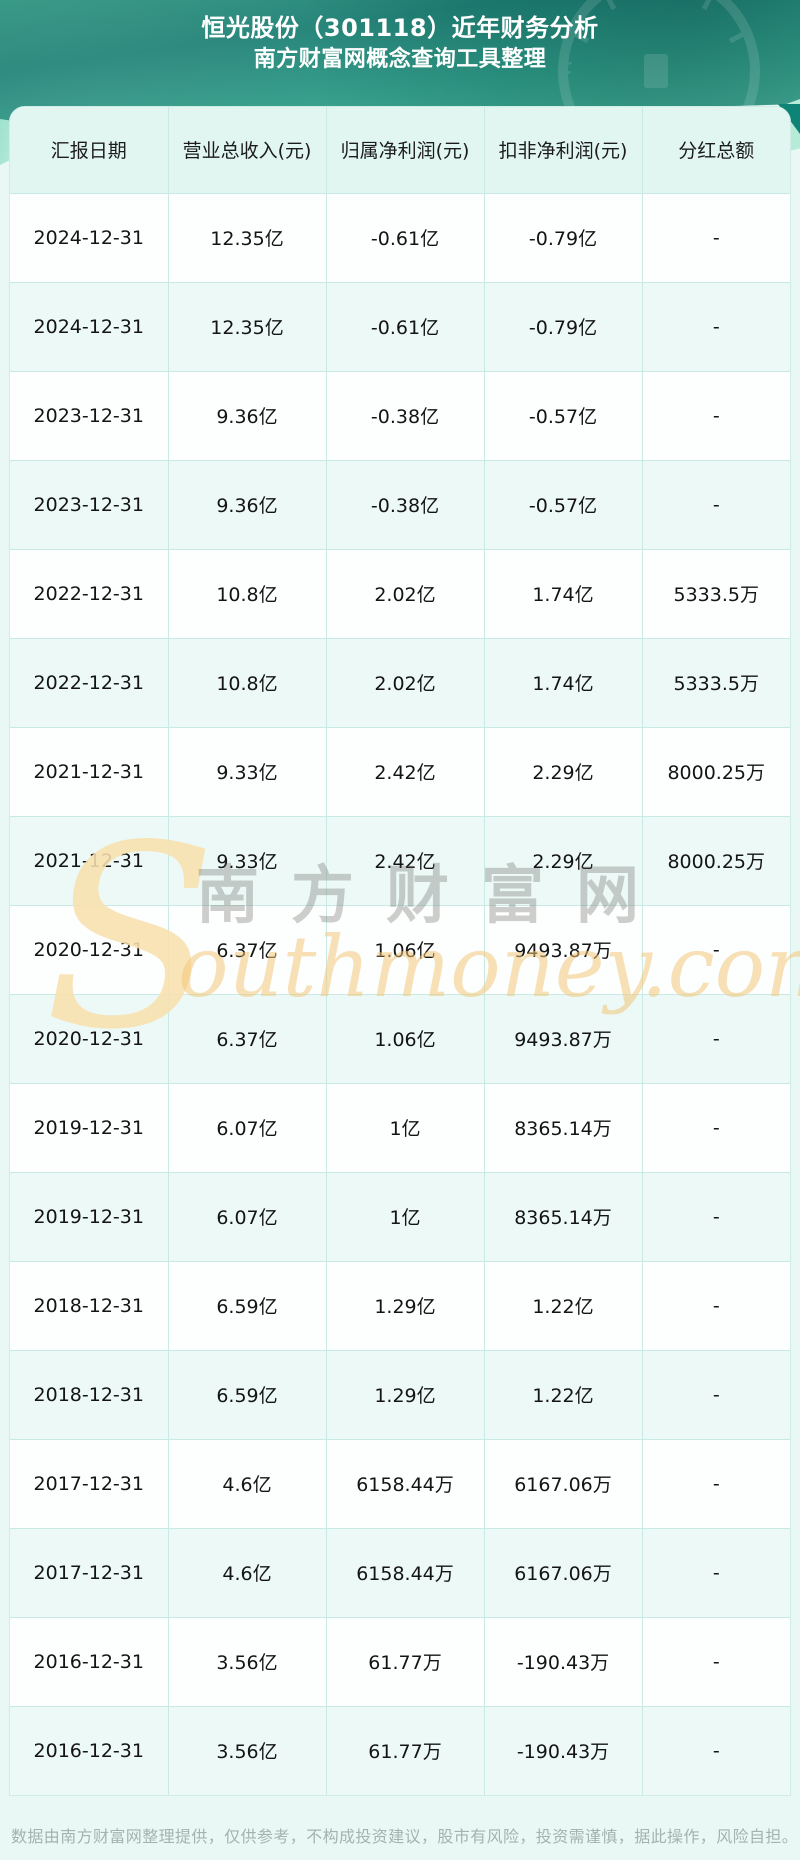 This screenshot has width=800, height=1860. I want to click on title-block: 恒光股份（301118）近年财务分析 南方财富网概念查询工具整理, so click(400, 37).